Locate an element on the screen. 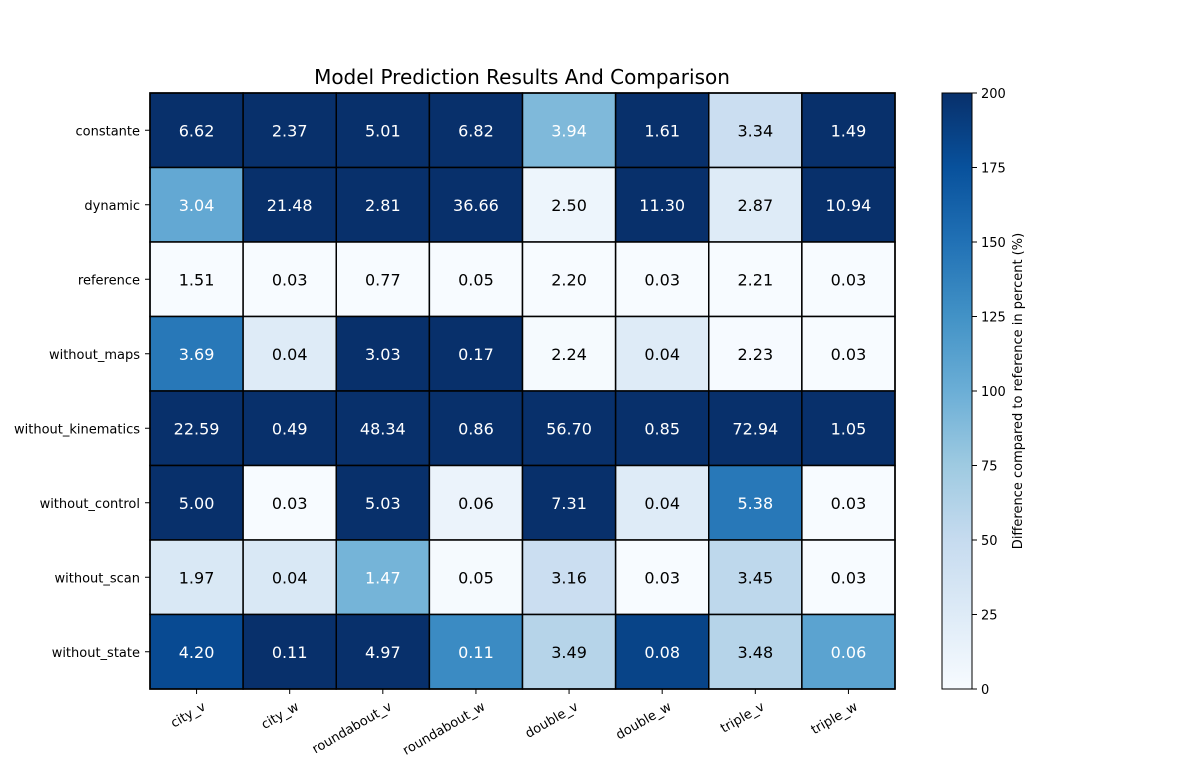 This screenshot has height=774, width=1200. cell-value-label: 72.94 is located at coordinates (755, 428).